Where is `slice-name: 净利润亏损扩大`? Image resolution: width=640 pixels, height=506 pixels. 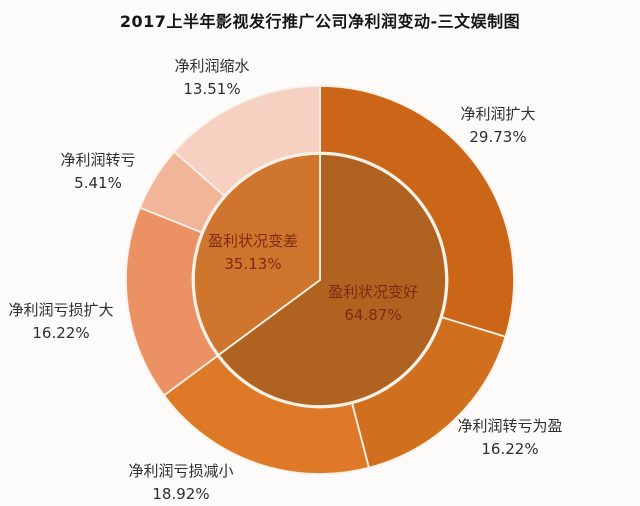 slice-name: 净利润亏损扩大 is located at coordinates (61, 310).